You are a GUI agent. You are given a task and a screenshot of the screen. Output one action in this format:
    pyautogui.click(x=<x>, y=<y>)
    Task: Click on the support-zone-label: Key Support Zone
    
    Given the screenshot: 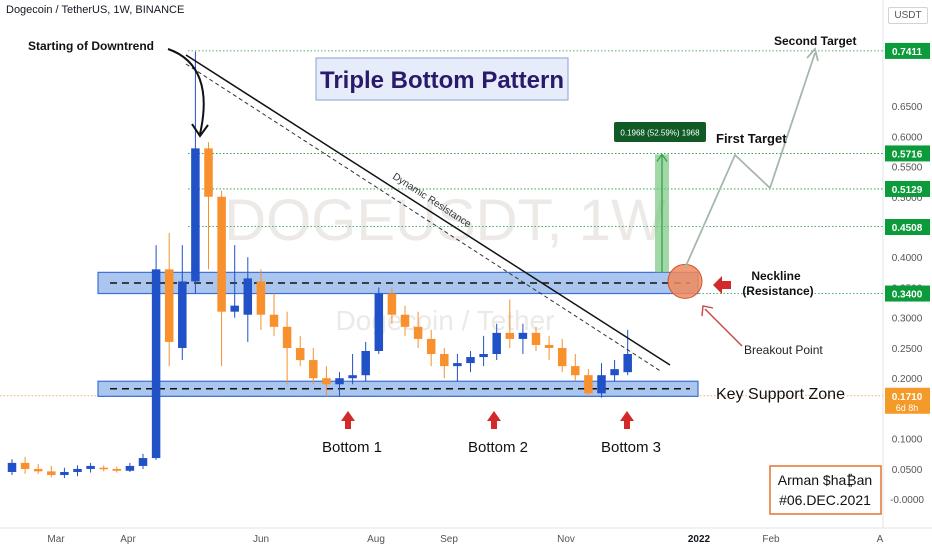 What is the action you would take?
    pyautogui.click(x=780, y=394)
    